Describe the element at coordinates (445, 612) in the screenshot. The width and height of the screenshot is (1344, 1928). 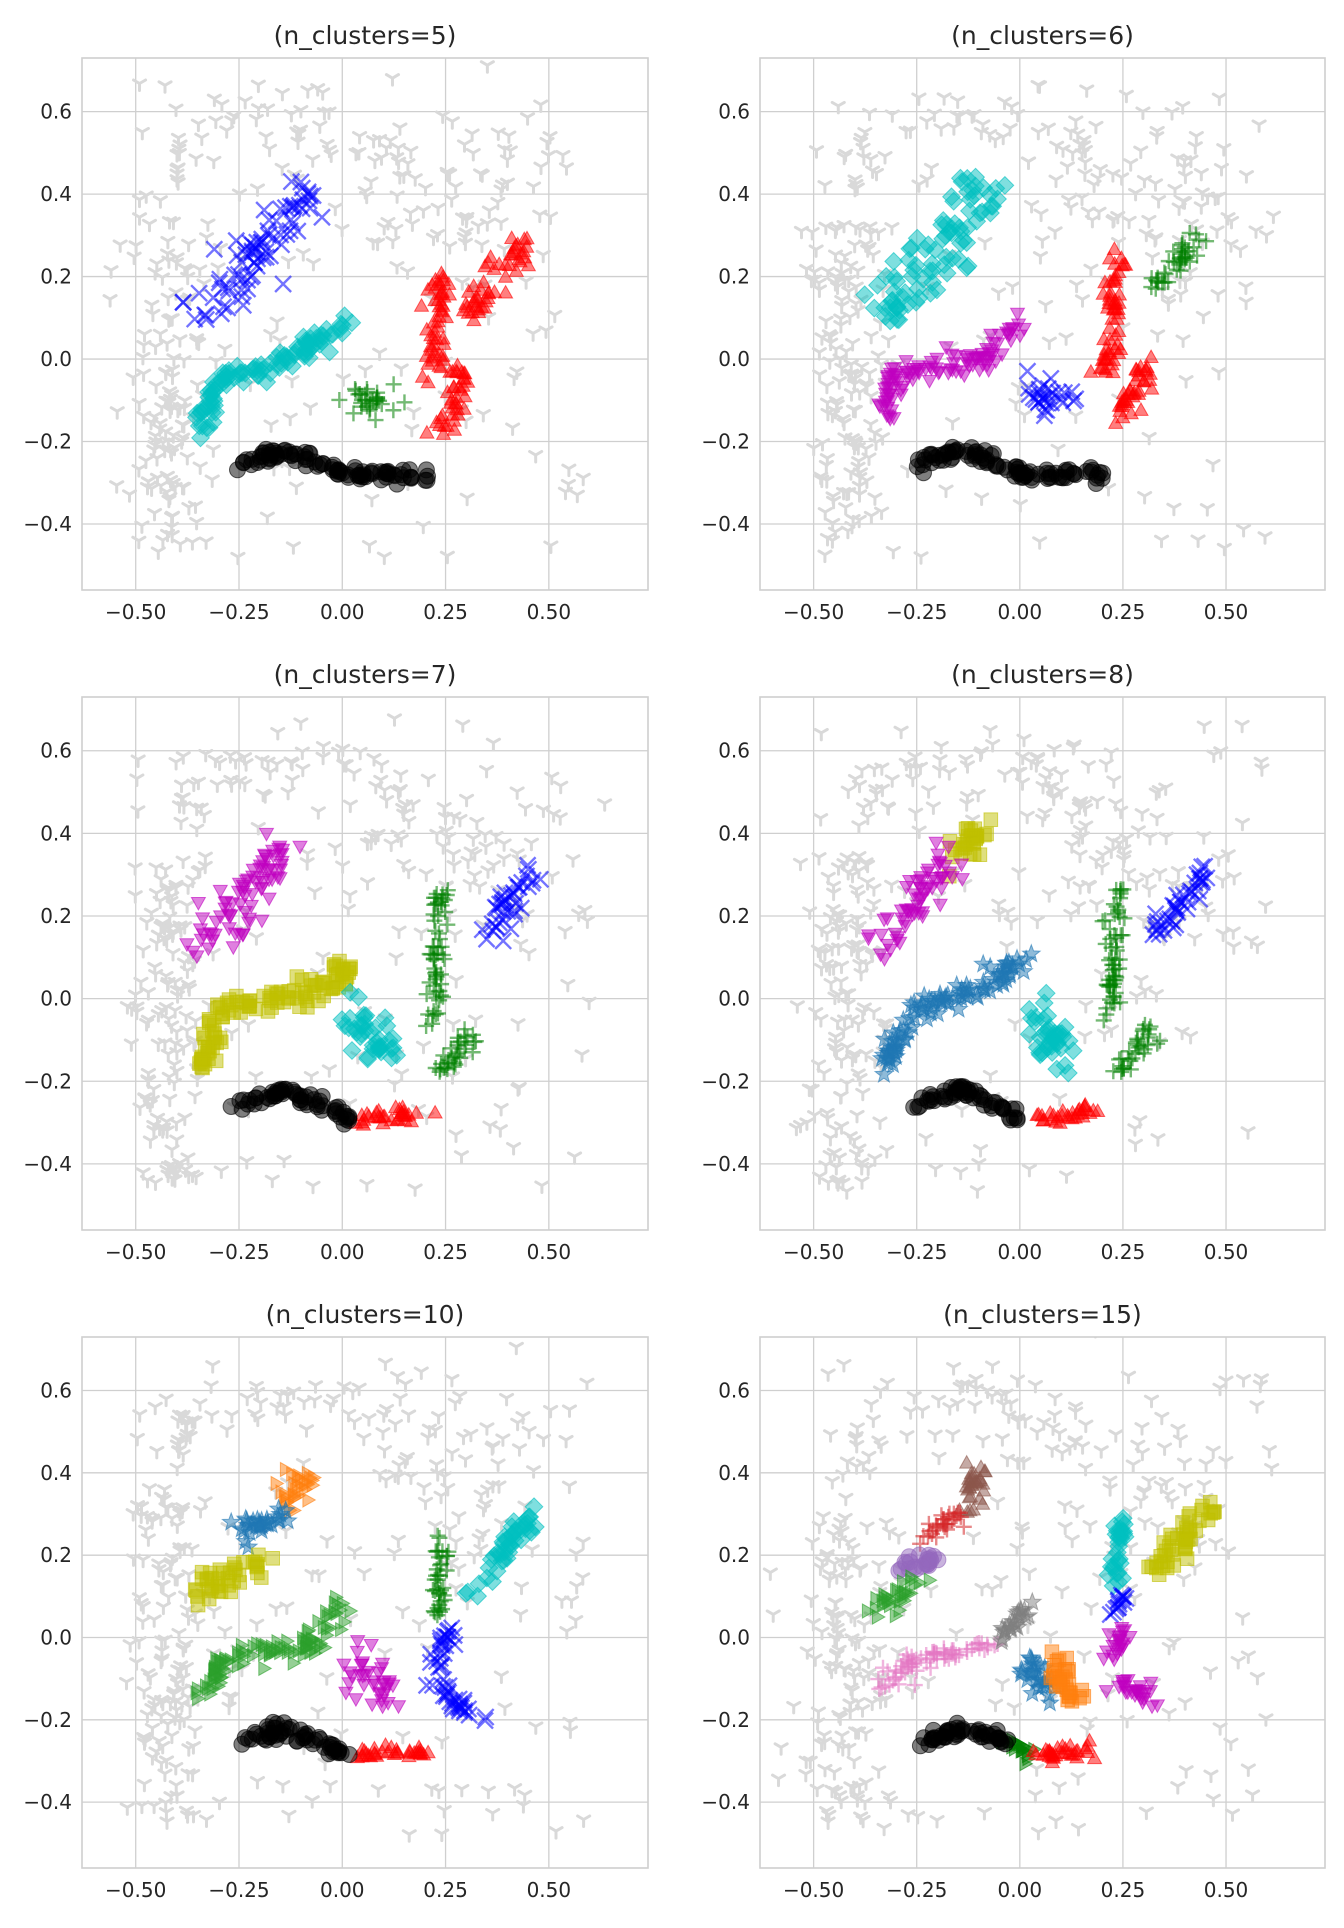
I see `x-tick-label: 0.25` at that location.